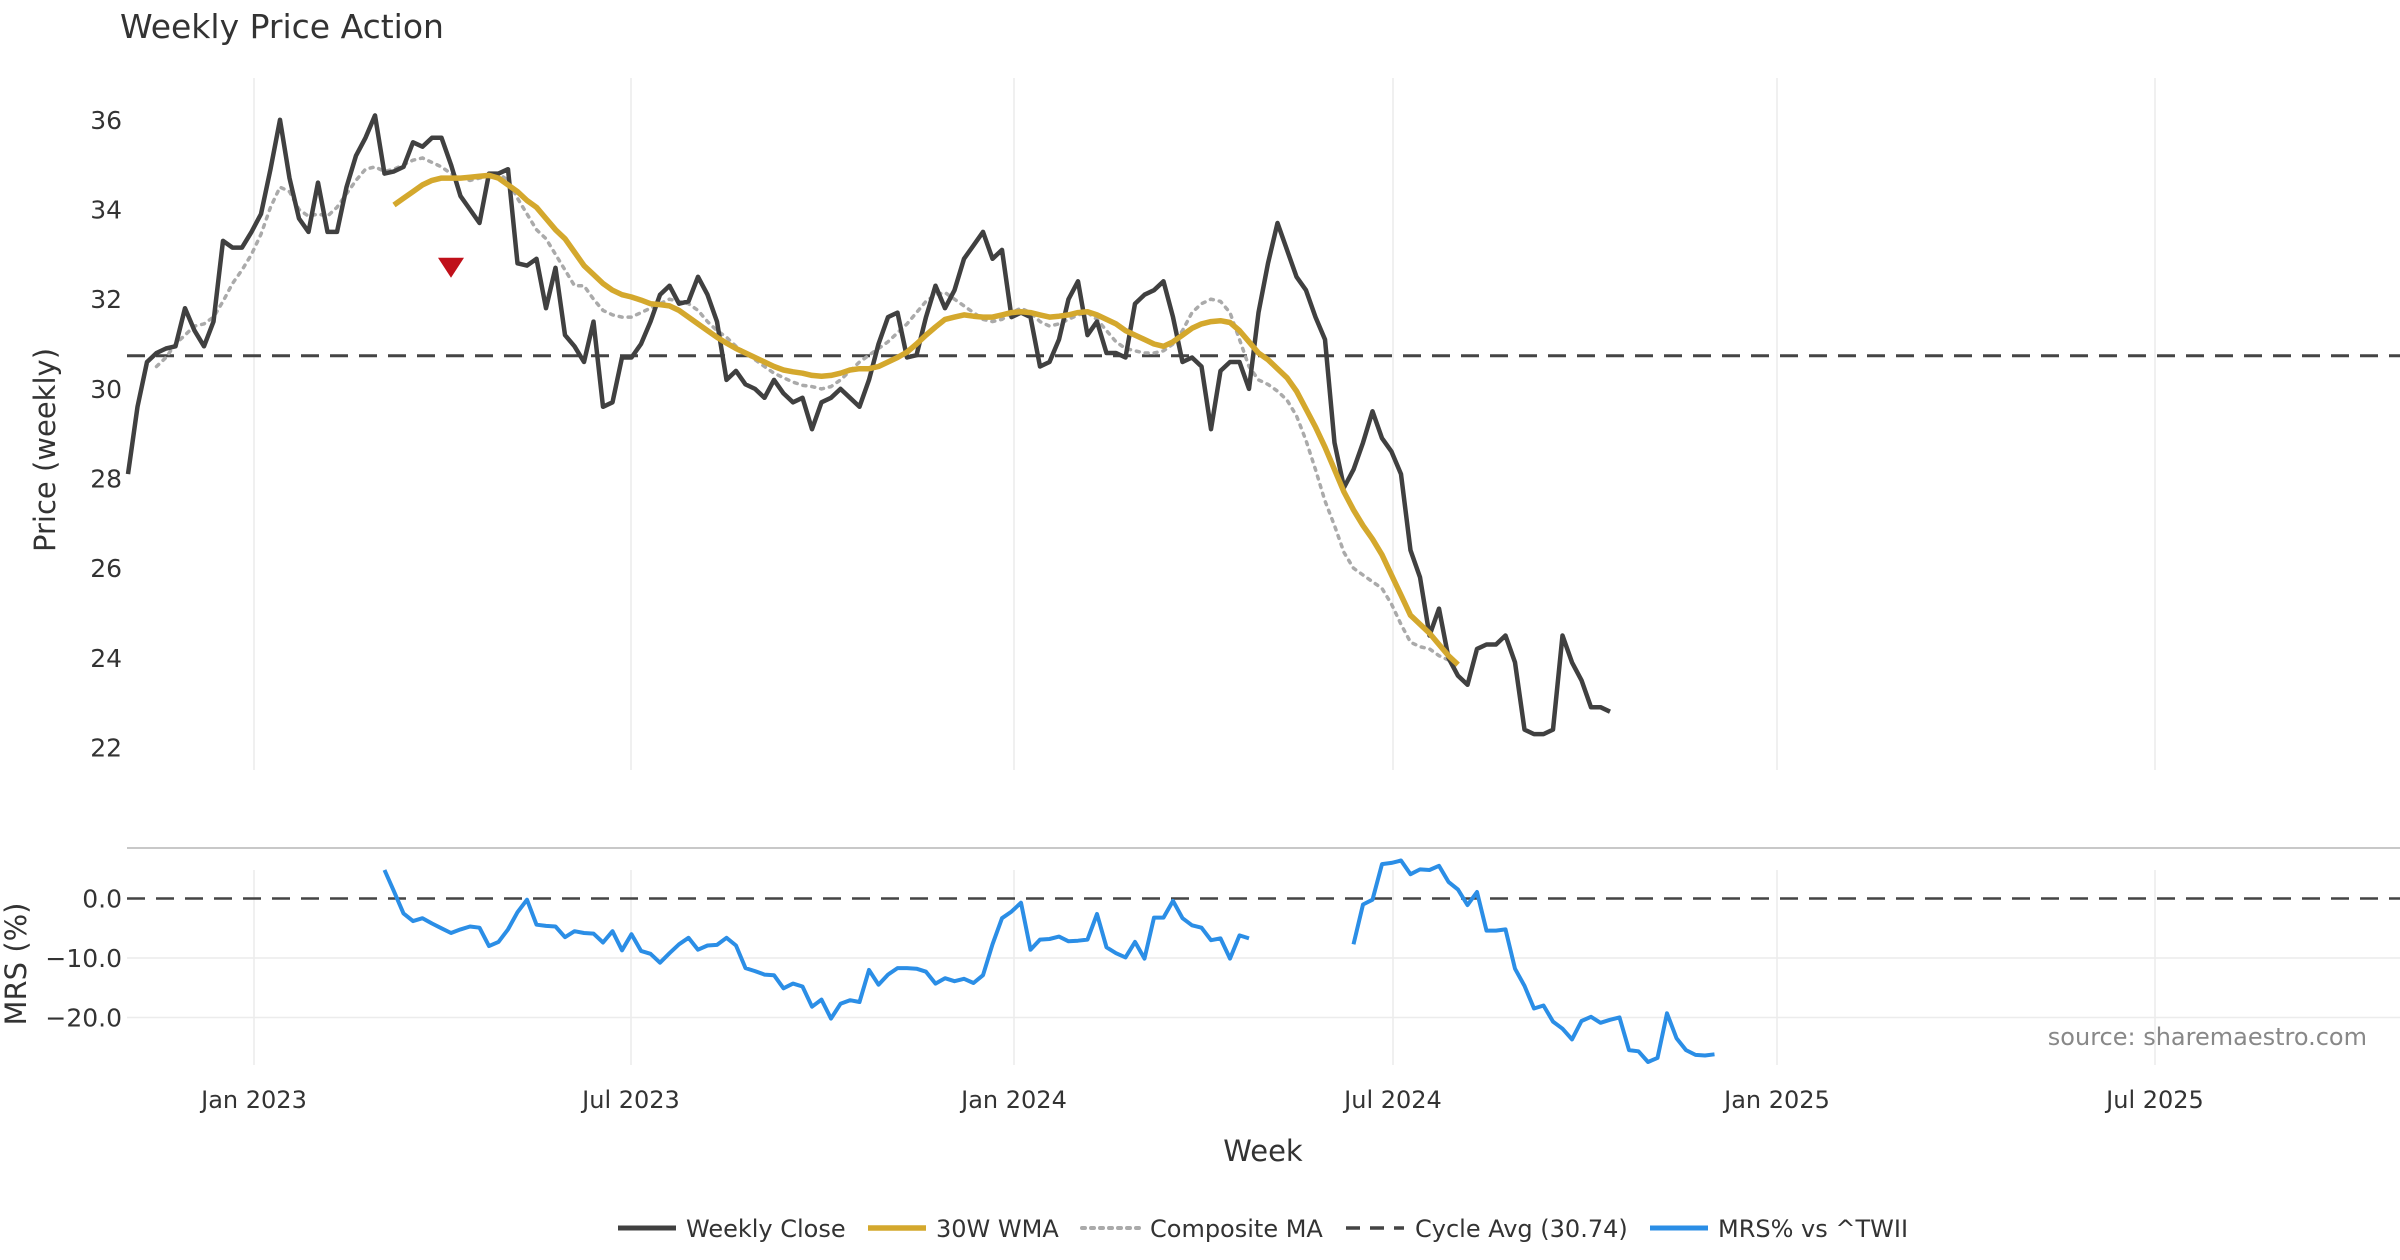 This screenshot has height=1260, width=2400. I want to click on mrs-y-tick-label: −10.0, so click(83, 958).